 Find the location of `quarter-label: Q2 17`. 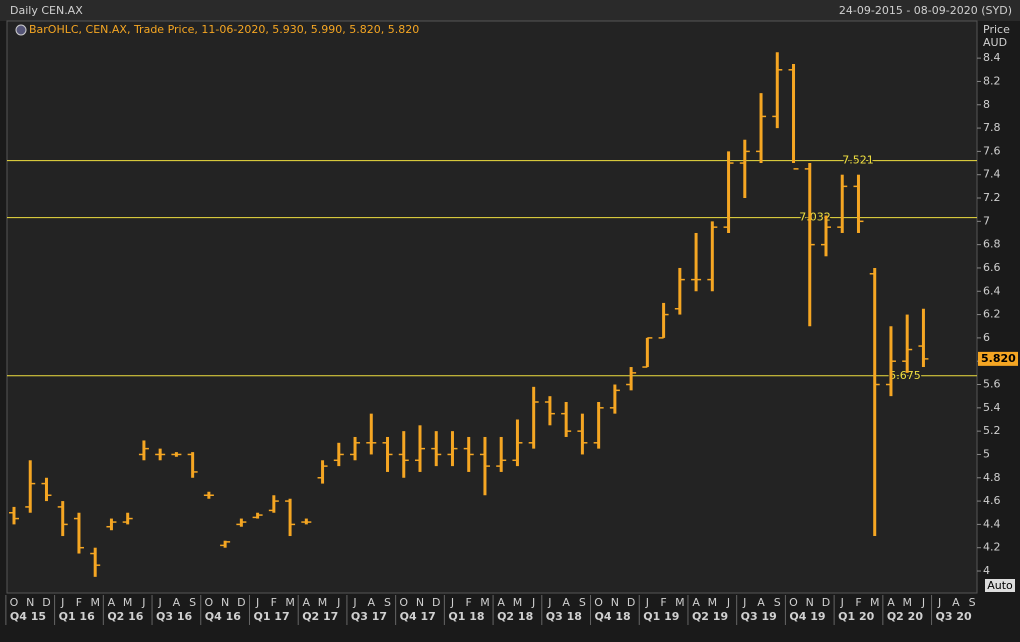

quarter-label: Q2 17 is located at coordinates (320, 616).